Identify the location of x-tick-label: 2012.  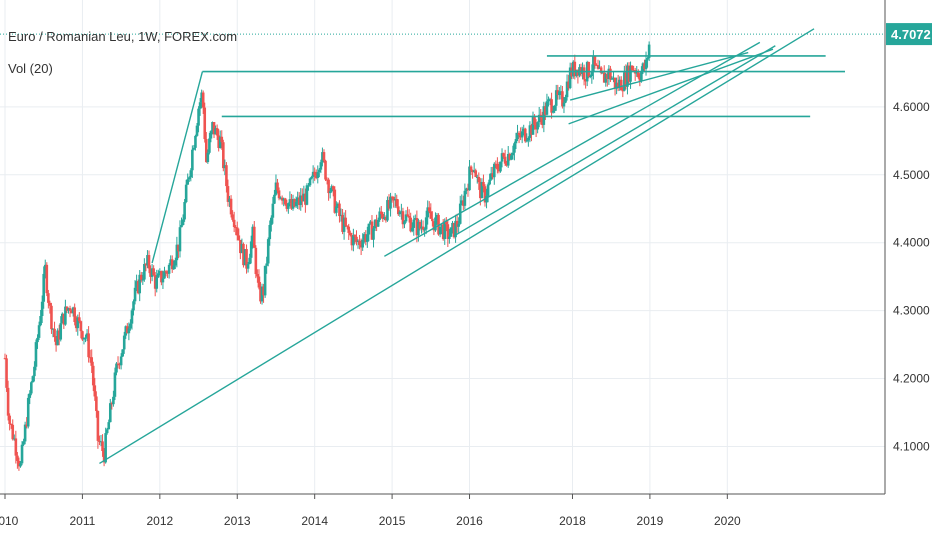
(159, 521).